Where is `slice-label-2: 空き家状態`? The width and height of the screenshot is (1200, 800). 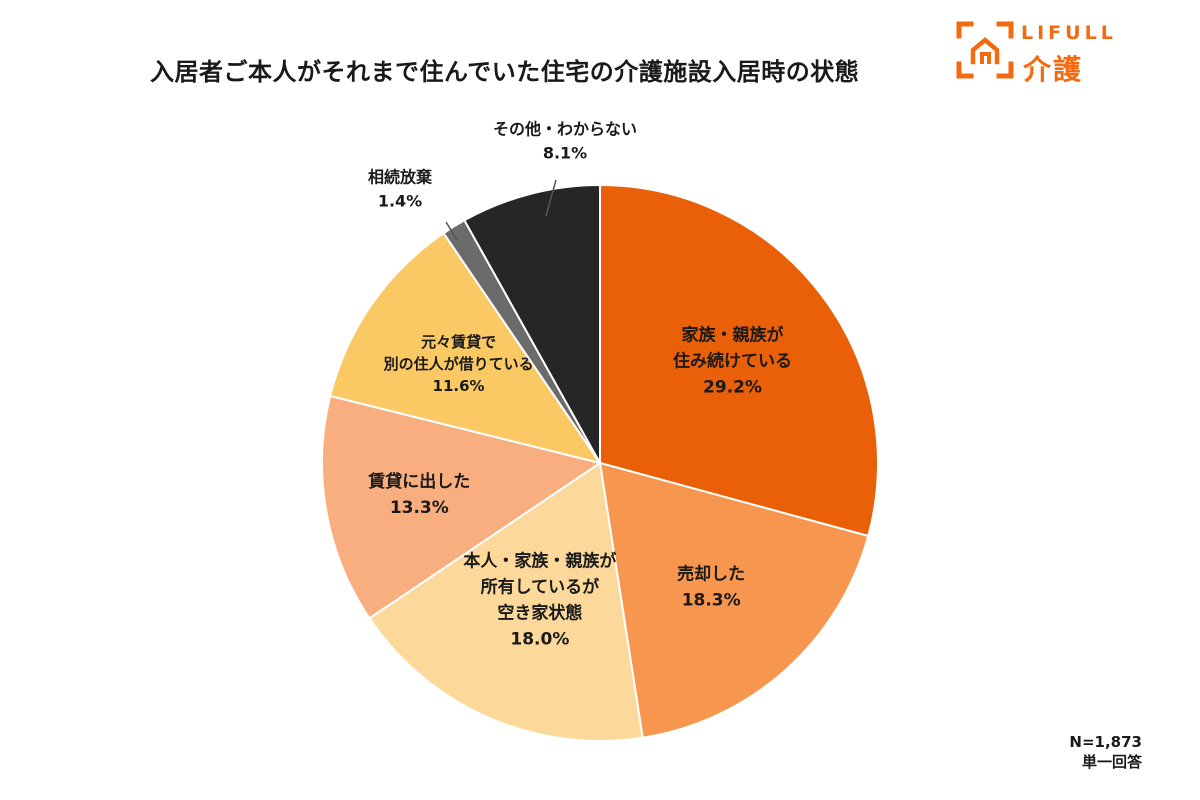 slice-label-2: 空き家状態 is located at coordinates (539, 613).